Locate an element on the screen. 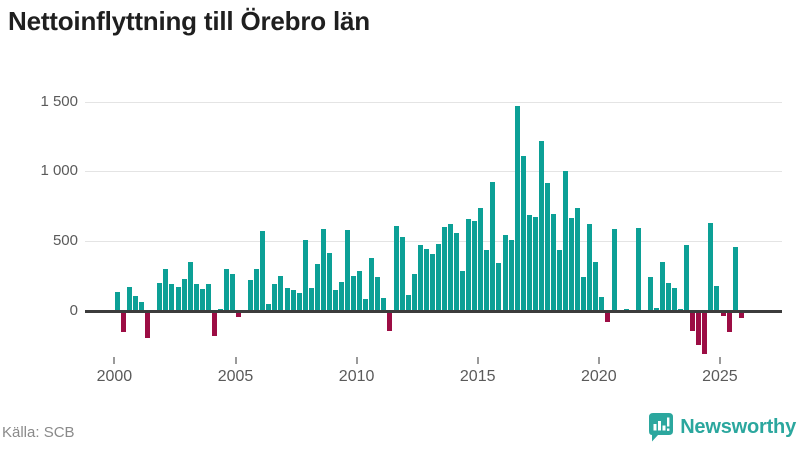 The width and height of the screenshot is (800, 450). bar-2005Q1 is located at coordinates (239, 314).